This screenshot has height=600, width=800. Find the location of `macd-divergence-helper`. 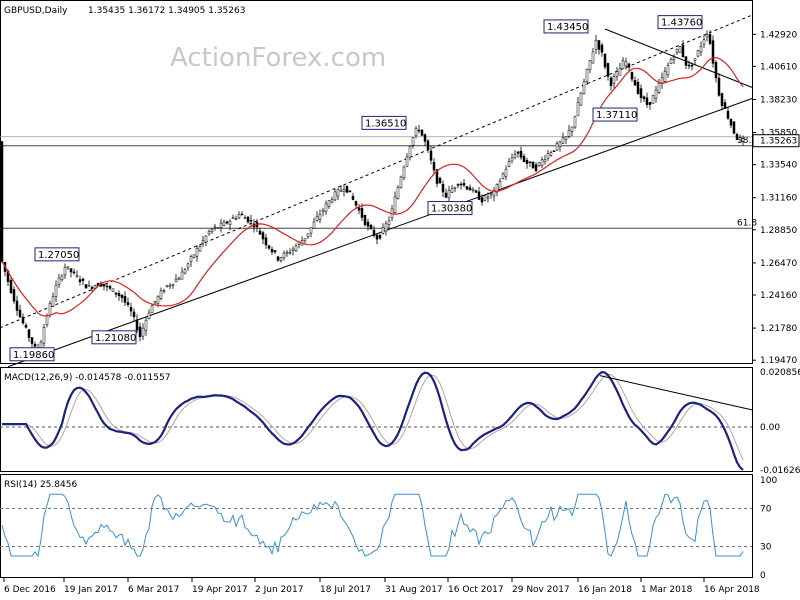

macd-divergence-helper is located at coordinates (678, 58).